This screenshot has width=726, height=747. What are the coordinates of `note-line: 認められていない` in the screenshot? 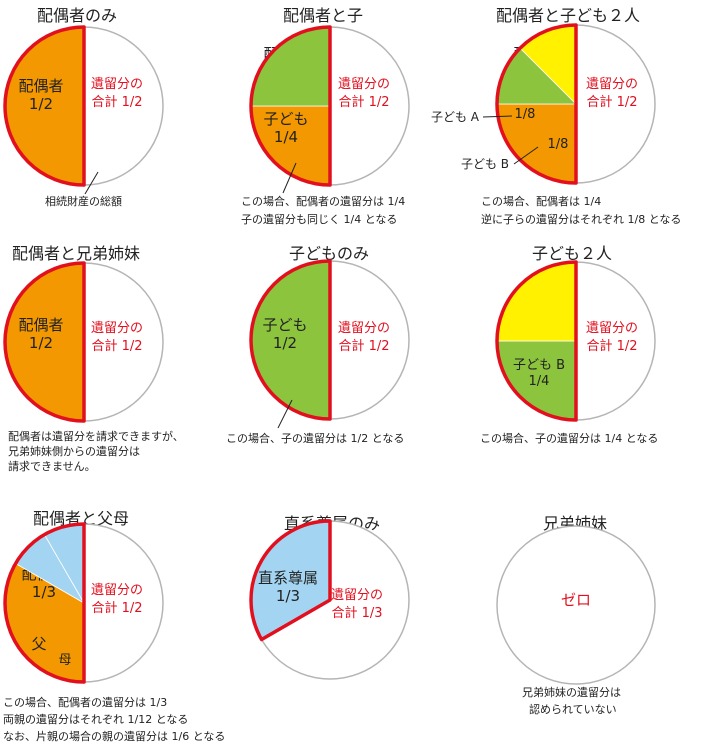 It's located at (573, 709).